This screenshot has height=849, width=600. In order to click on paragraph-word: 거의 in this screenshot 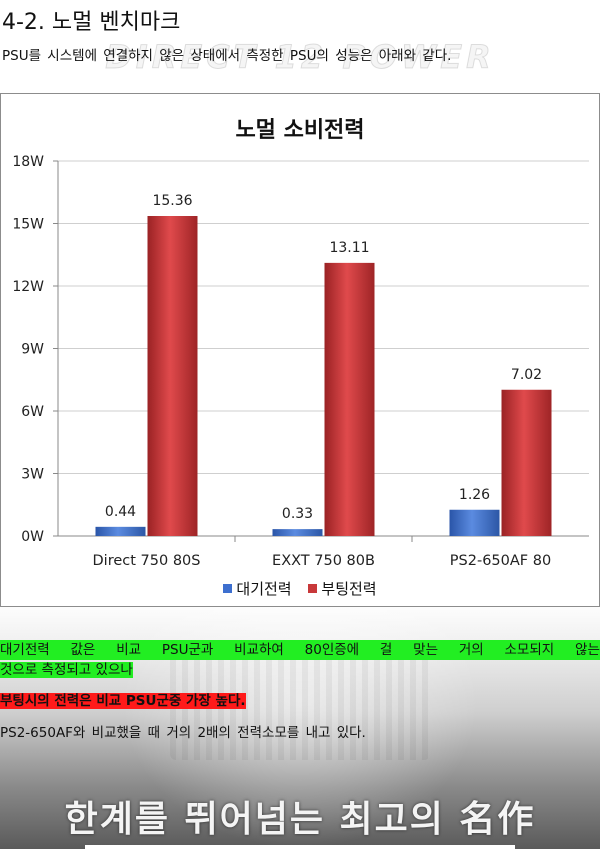, I will do `click(471, 650)`.